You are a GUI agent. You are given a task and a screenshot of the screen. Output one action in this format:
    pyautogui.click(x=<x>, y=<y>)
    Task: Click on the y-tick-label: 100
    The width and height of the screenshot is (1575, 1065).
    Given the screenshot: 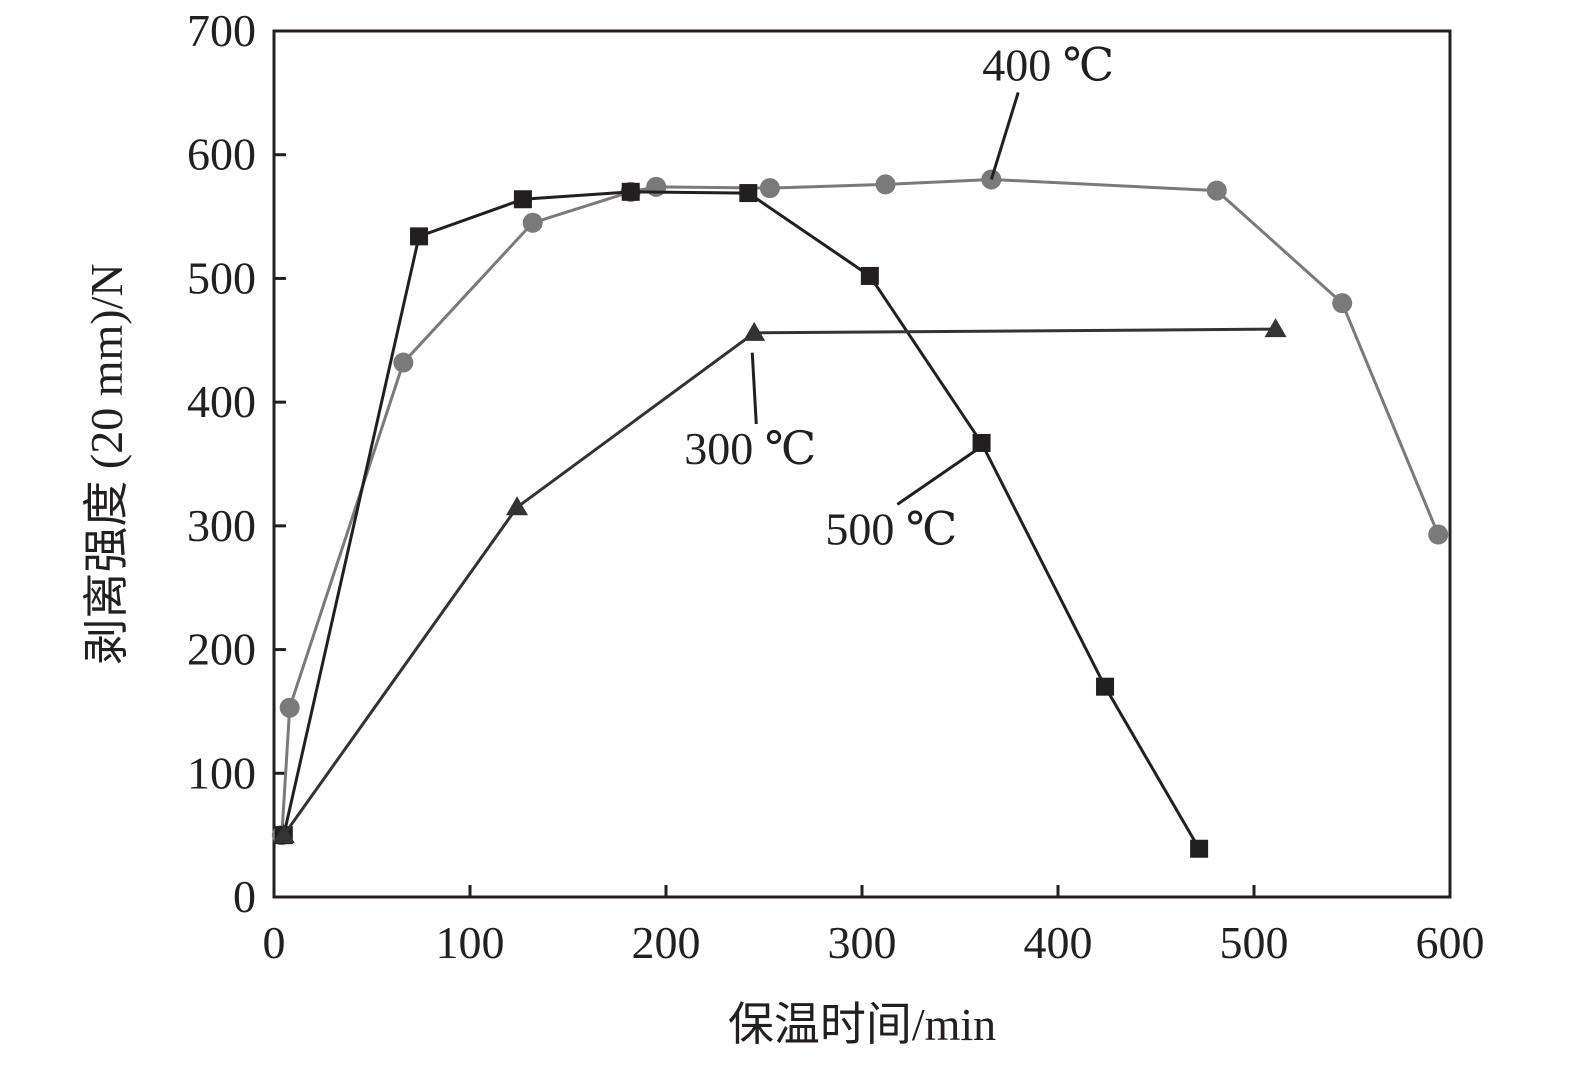 What is the action you would take?
    pyautogui.click(x=221, y=772)
    